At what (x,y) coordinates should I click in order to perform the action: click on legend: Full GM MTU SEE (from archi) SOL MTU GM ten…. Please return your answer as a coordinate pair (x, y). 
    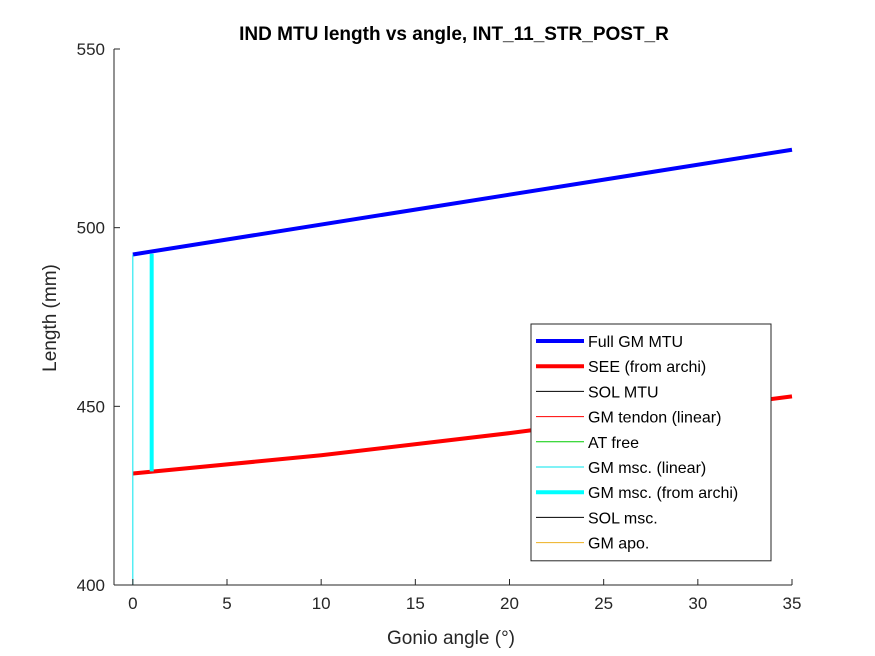
    Looking at the image, I should click on (651, 442).